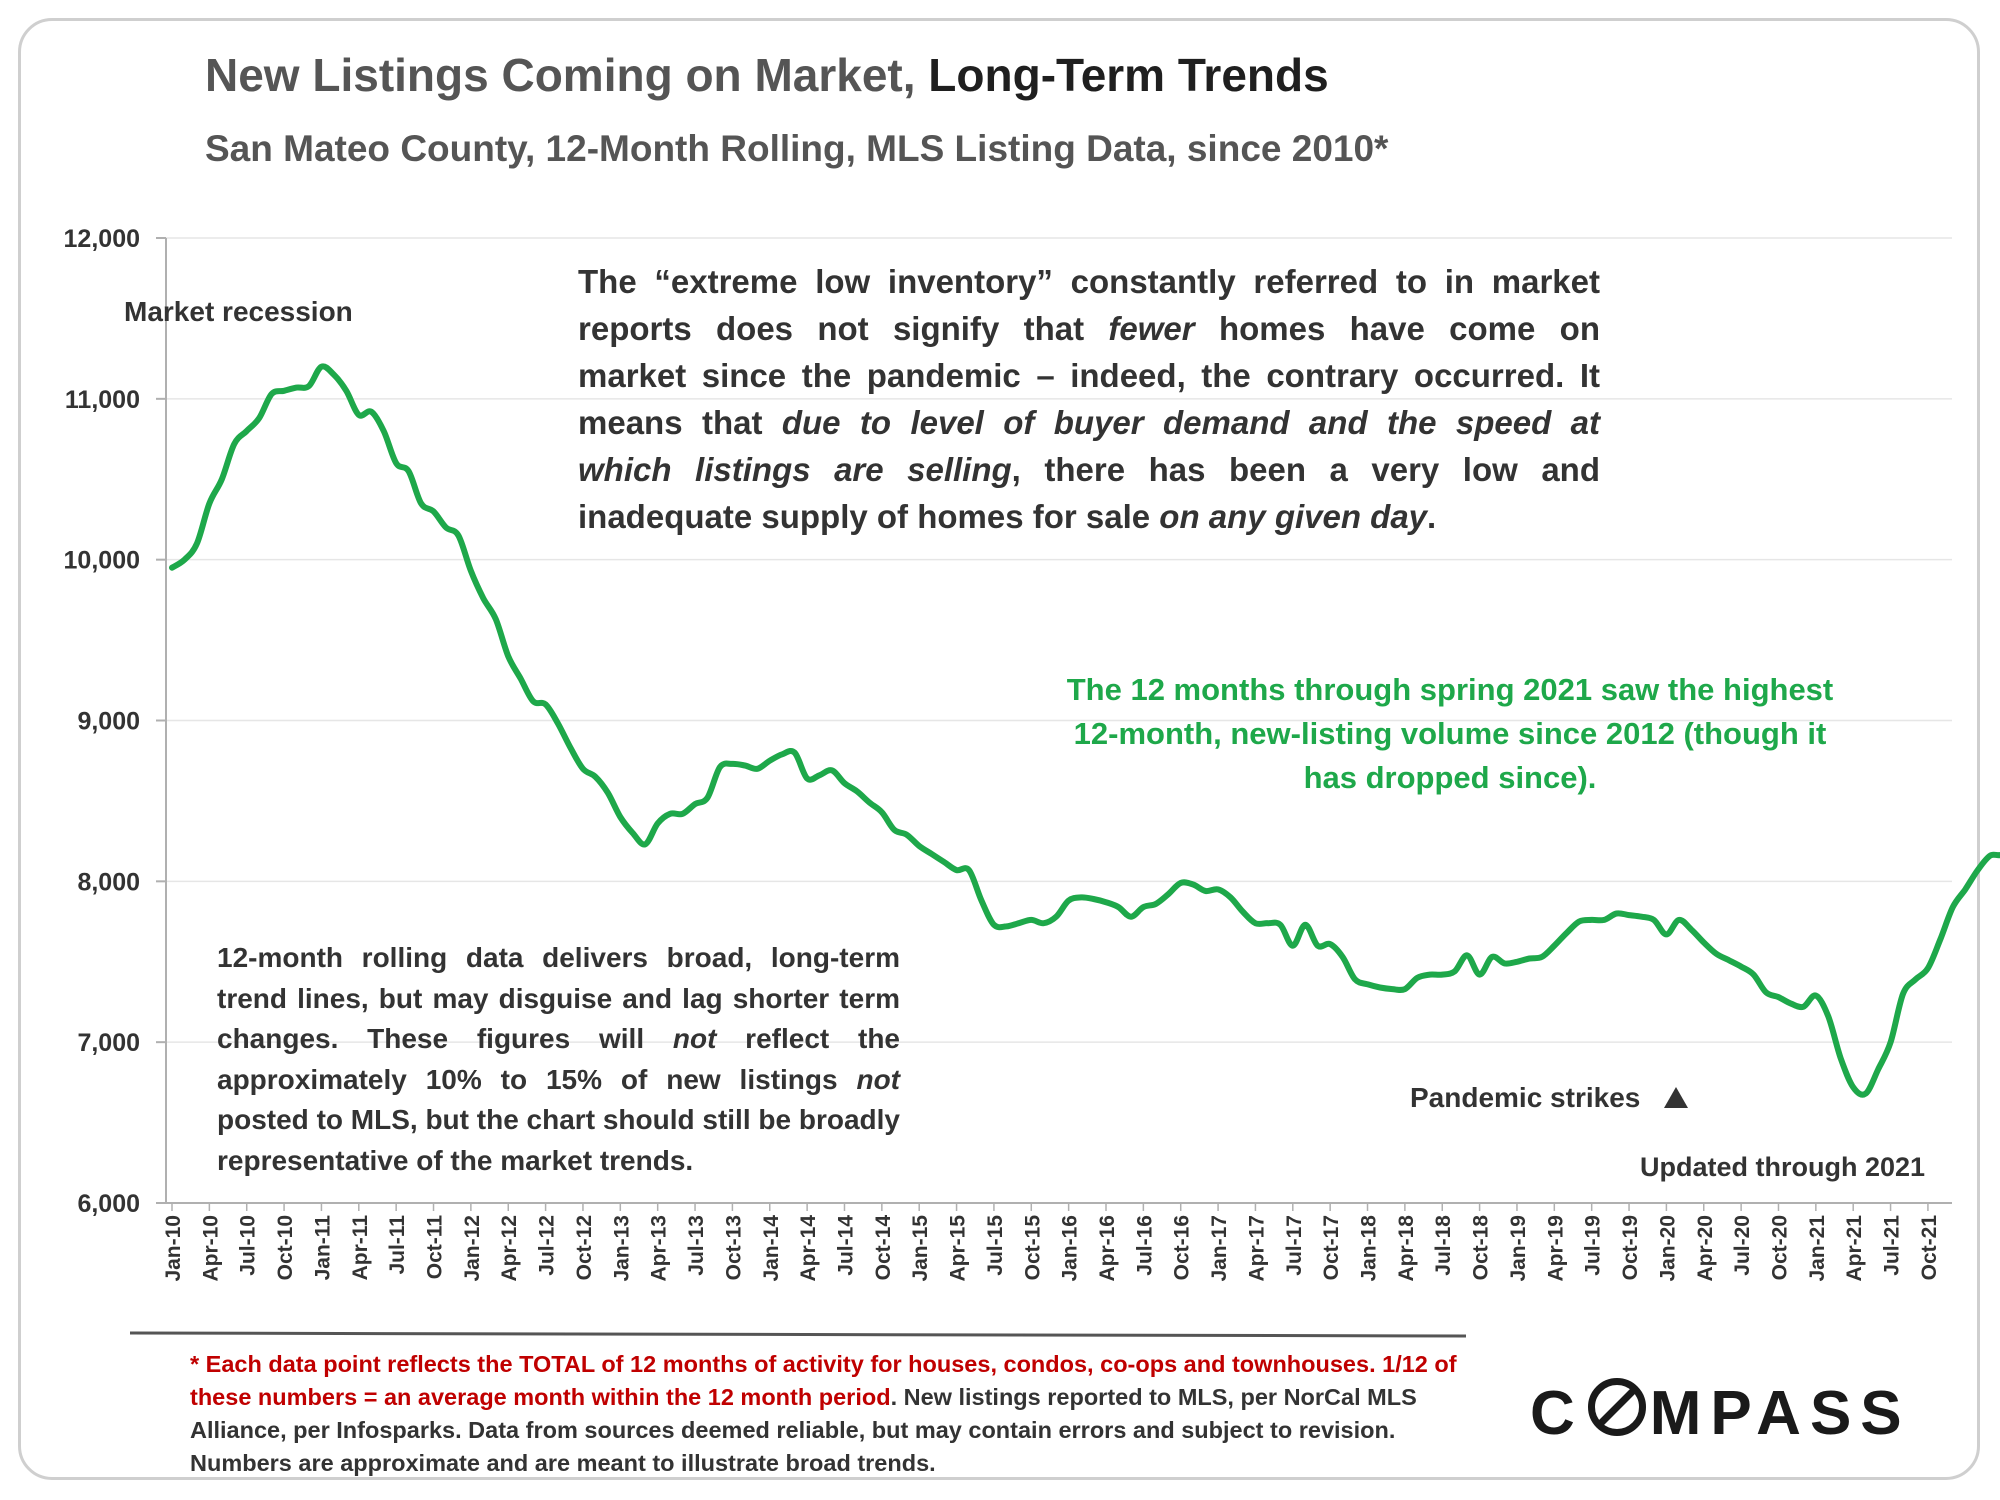 The width and height of the screenshot is (2000, 1500). Describe the element at coordinates (1525, 1097) in the screenshot. I see `annotation-pandemic-strikes: Pandemic strikes` at that location.